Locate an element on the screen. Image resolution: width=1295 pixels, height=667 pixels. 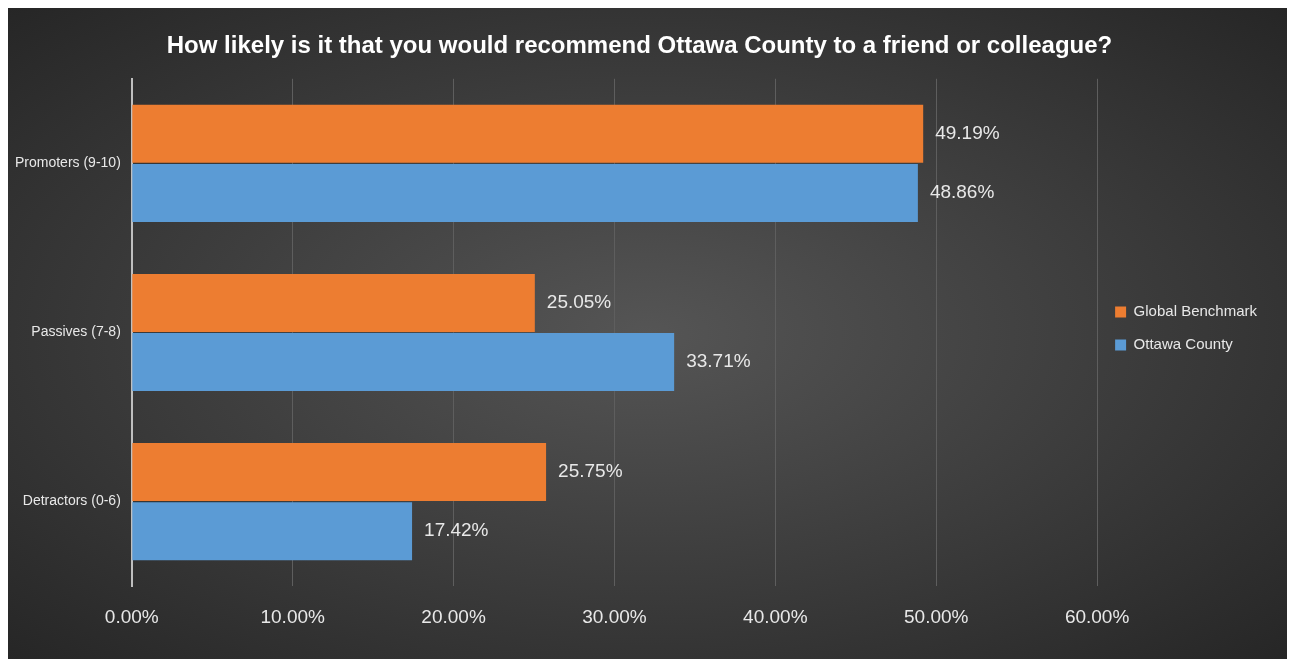
data-label: 48.86% is located at coordinates (962, 192).